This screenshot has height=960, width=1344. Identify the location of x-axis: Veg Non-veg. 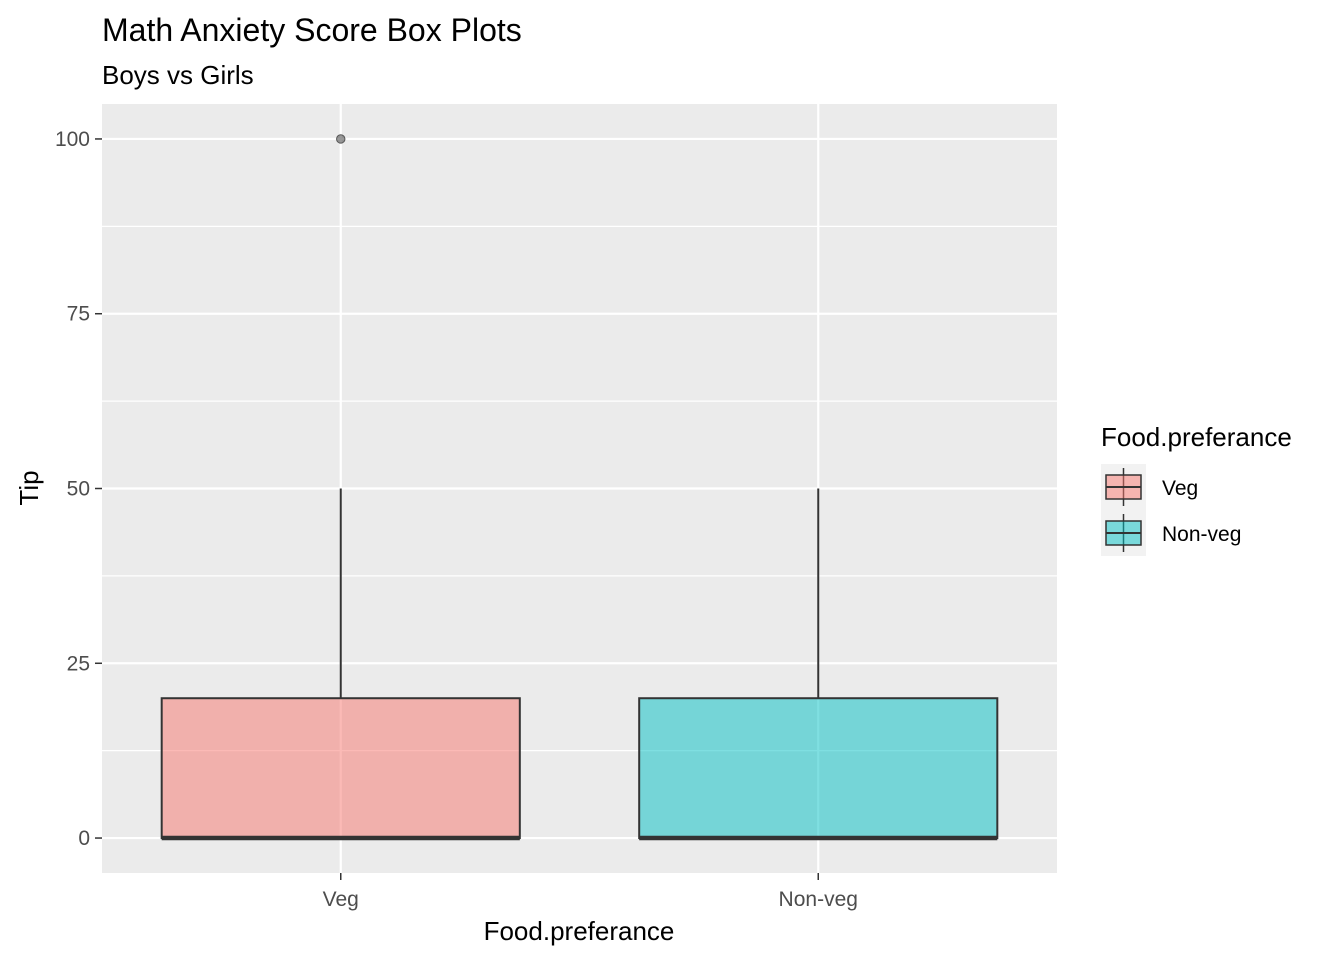
(590, 892).